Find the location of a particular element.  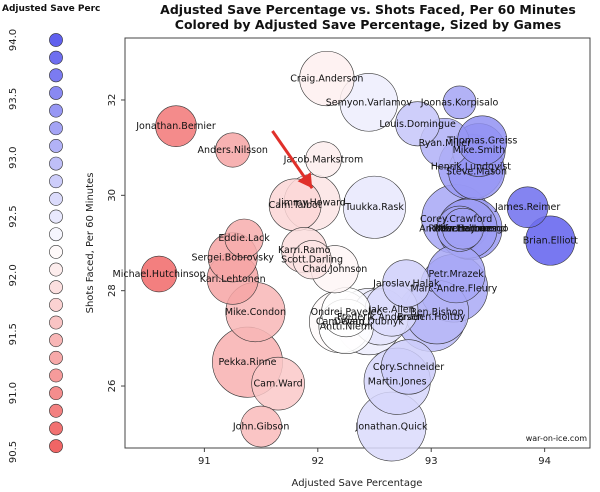

y-axis-label: Shots Faced, Per 60 Minutes is located at coordinates (90, 243).